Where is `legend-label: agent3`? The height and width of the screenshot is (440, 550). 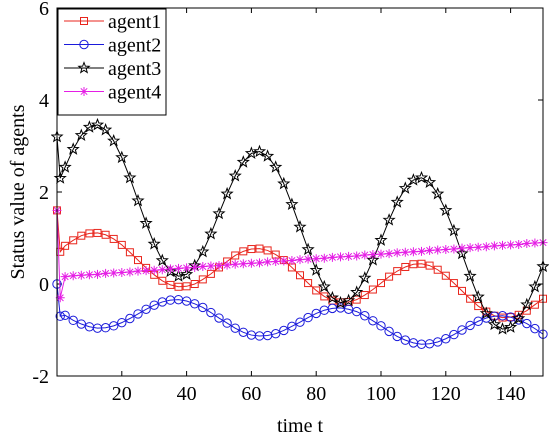
legend-label: agent3 is located at coordinates (134, 69).